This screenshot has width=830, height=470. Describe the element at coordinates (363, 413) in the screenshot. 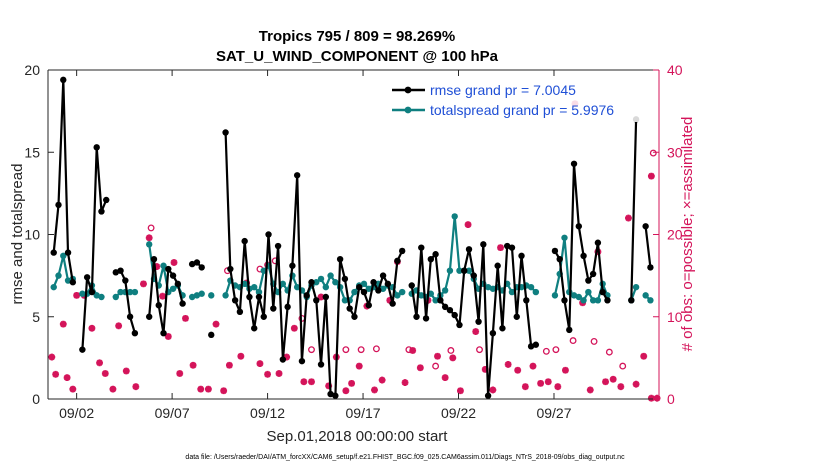

I see `x-tick-label-3: 09/17` at that location.